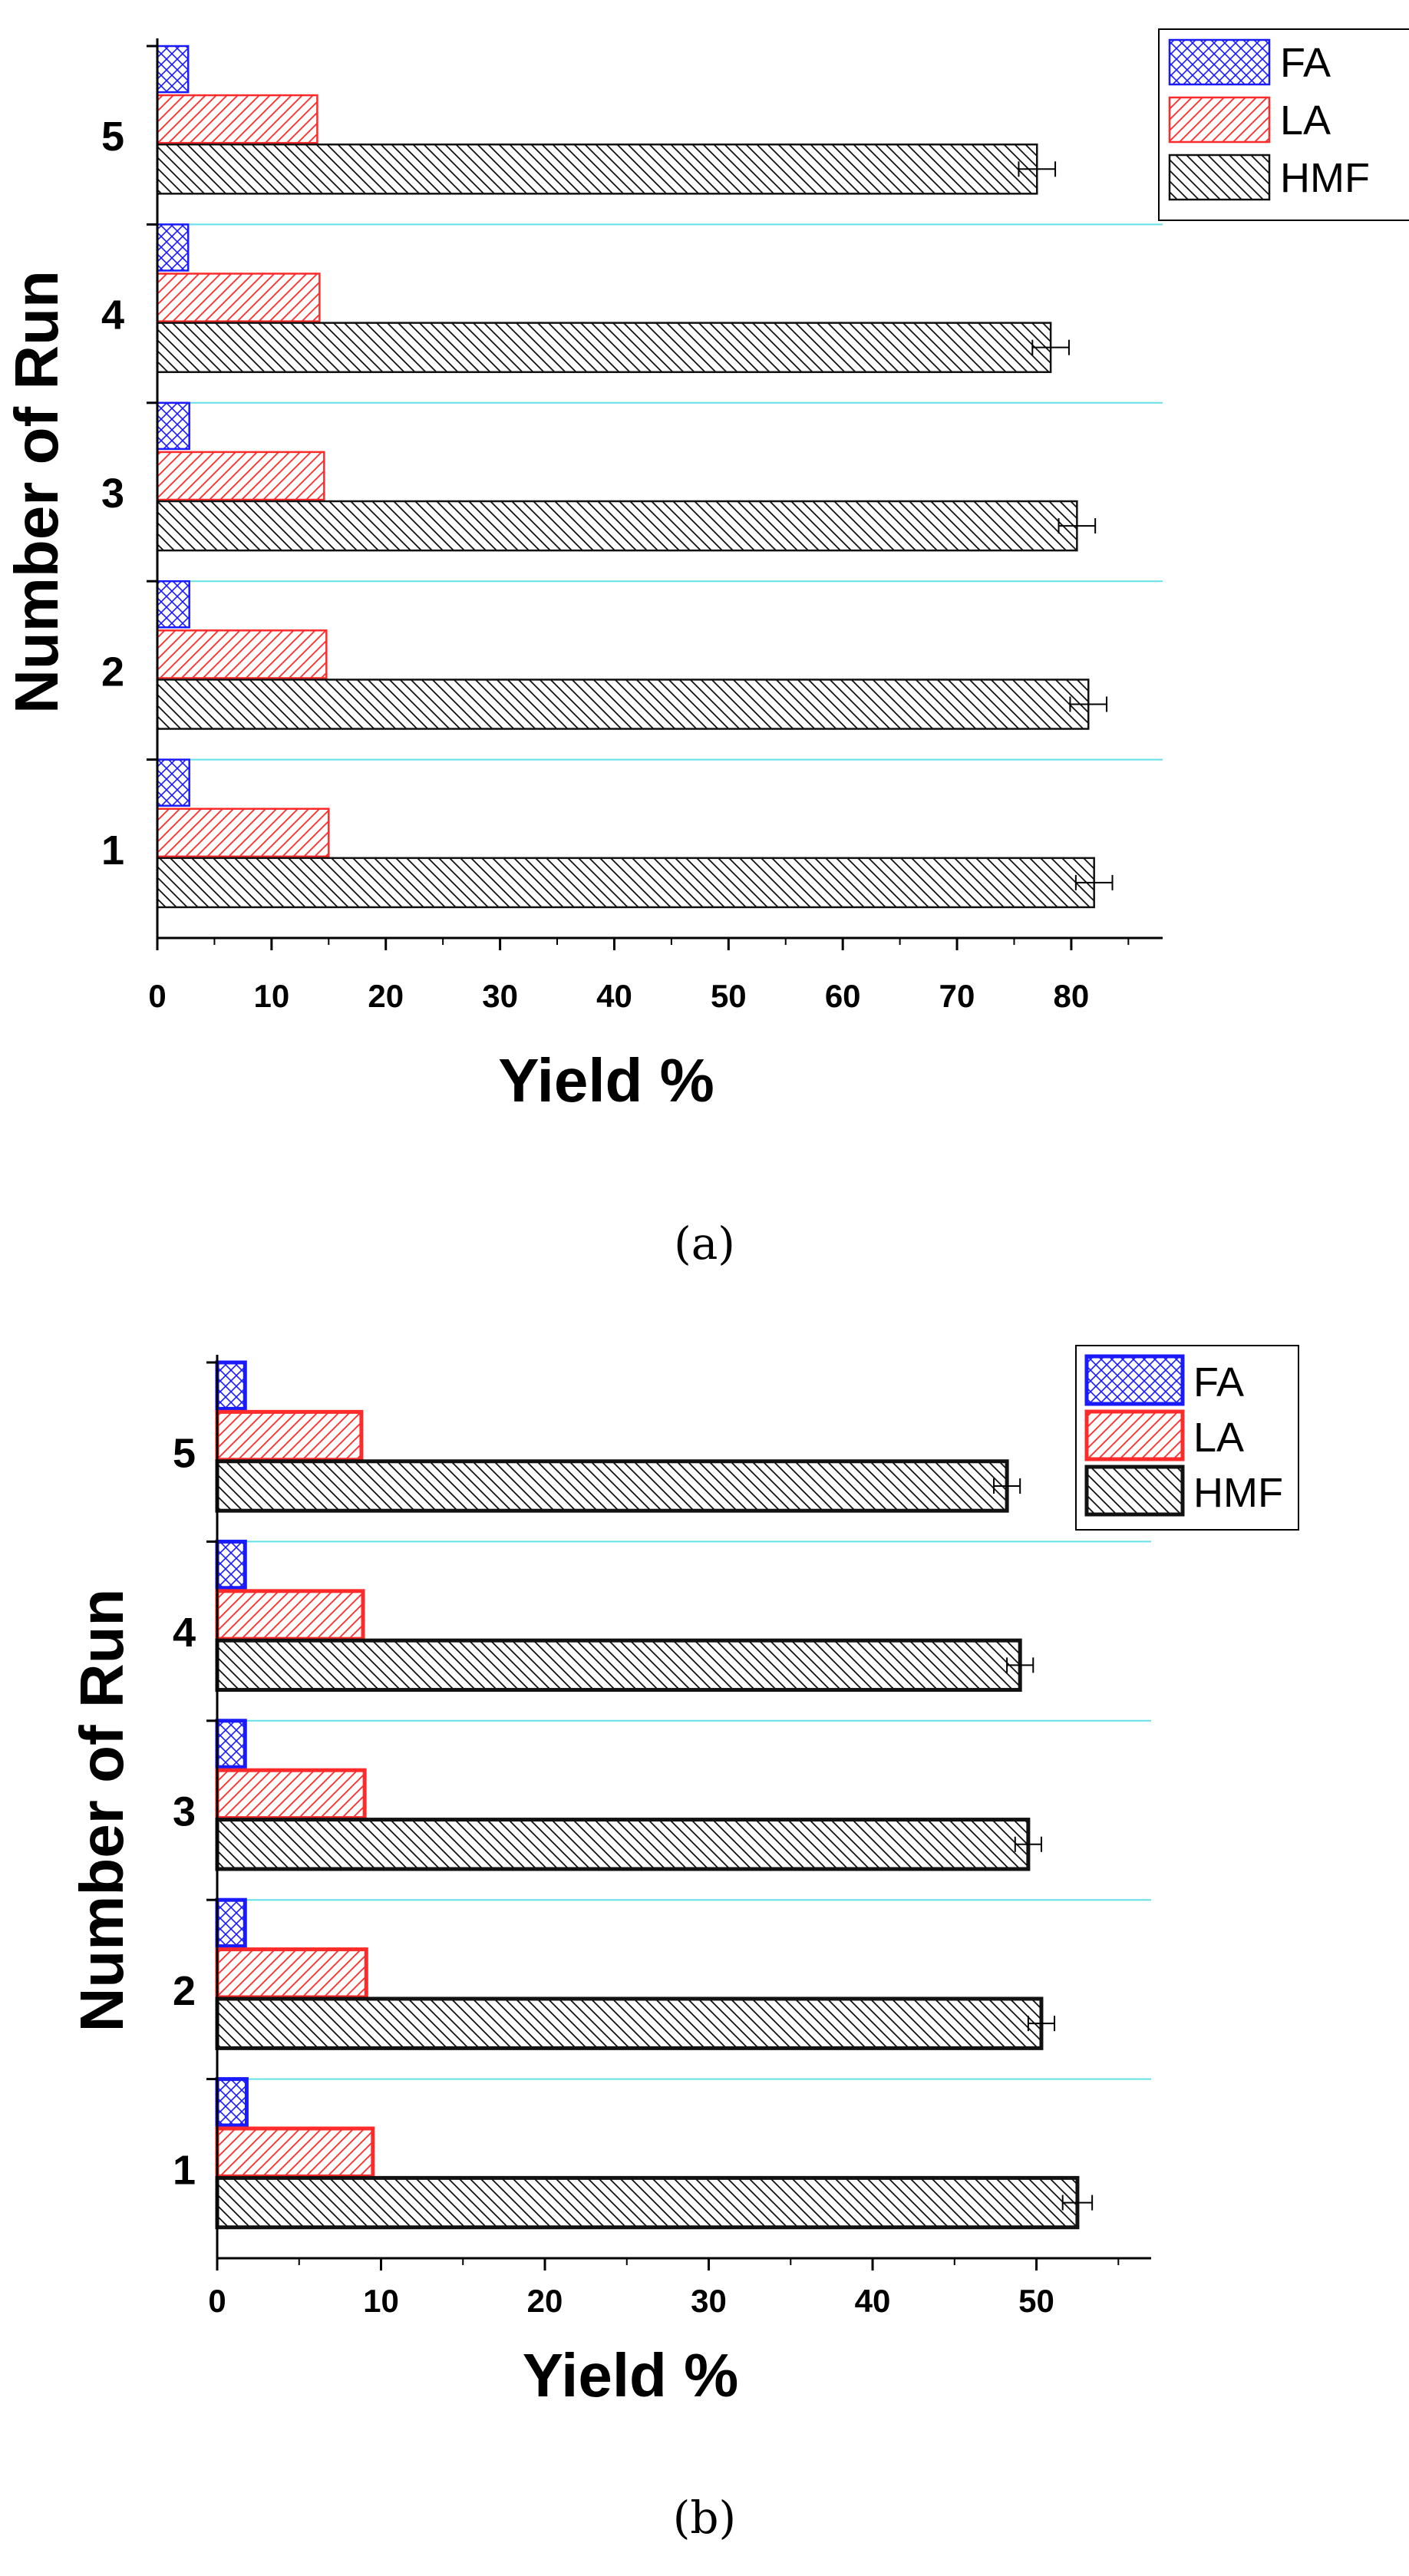  Describe the element at coordinates (1072, 996) in the screenshot. I see `x-tick-label: 80` at that location.